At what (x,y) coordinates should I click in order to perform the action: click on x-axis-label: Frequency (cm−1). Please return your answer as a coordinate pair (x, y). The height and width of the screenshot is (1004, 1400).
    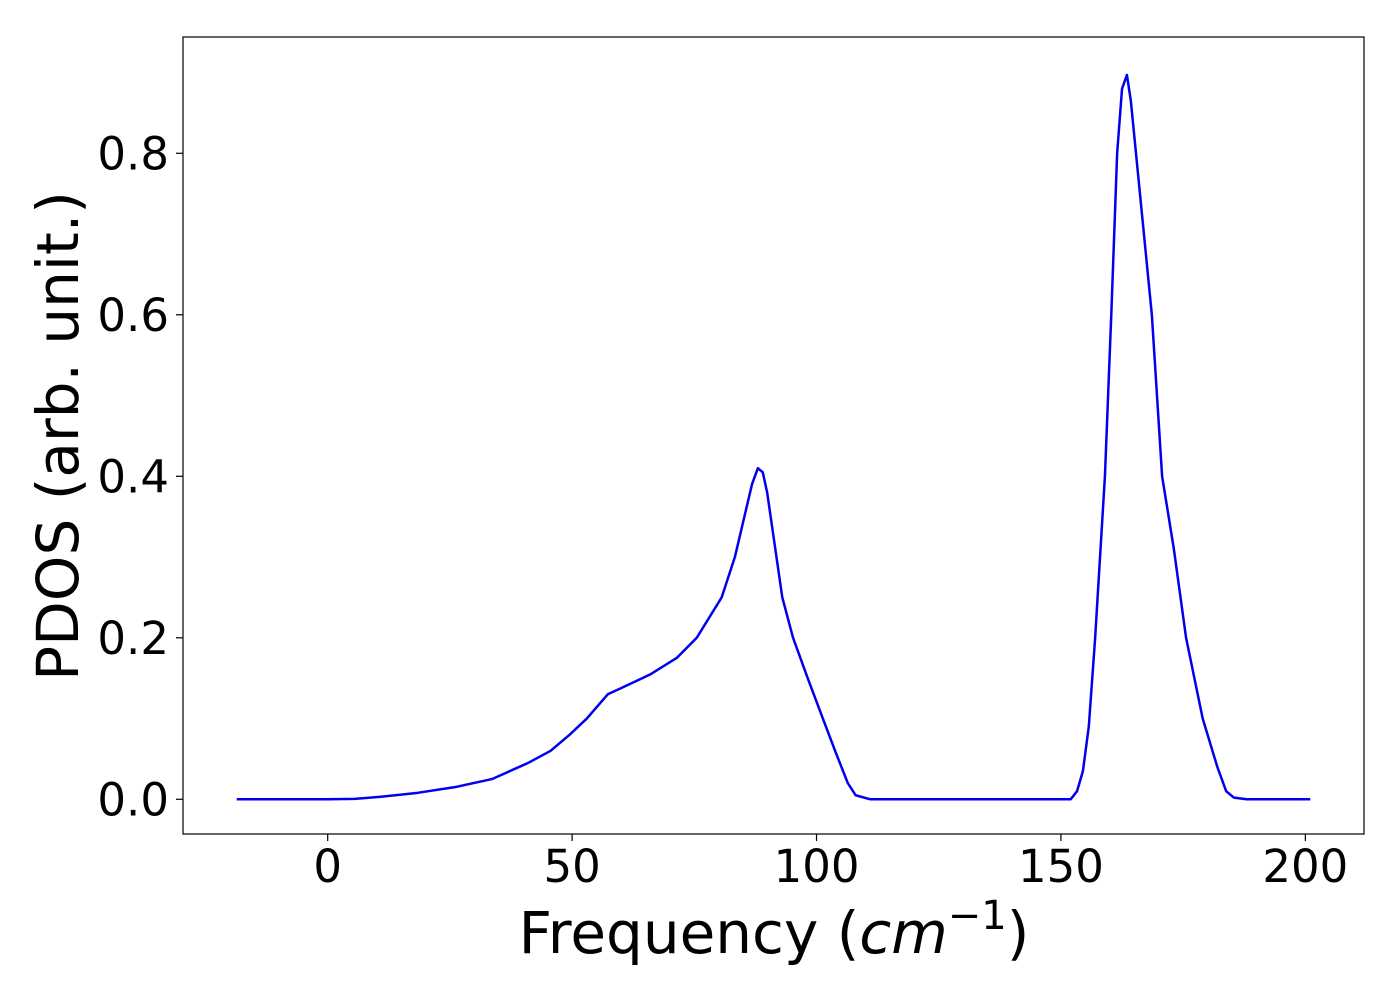
    Looking at the image, I should click on (774, 930).